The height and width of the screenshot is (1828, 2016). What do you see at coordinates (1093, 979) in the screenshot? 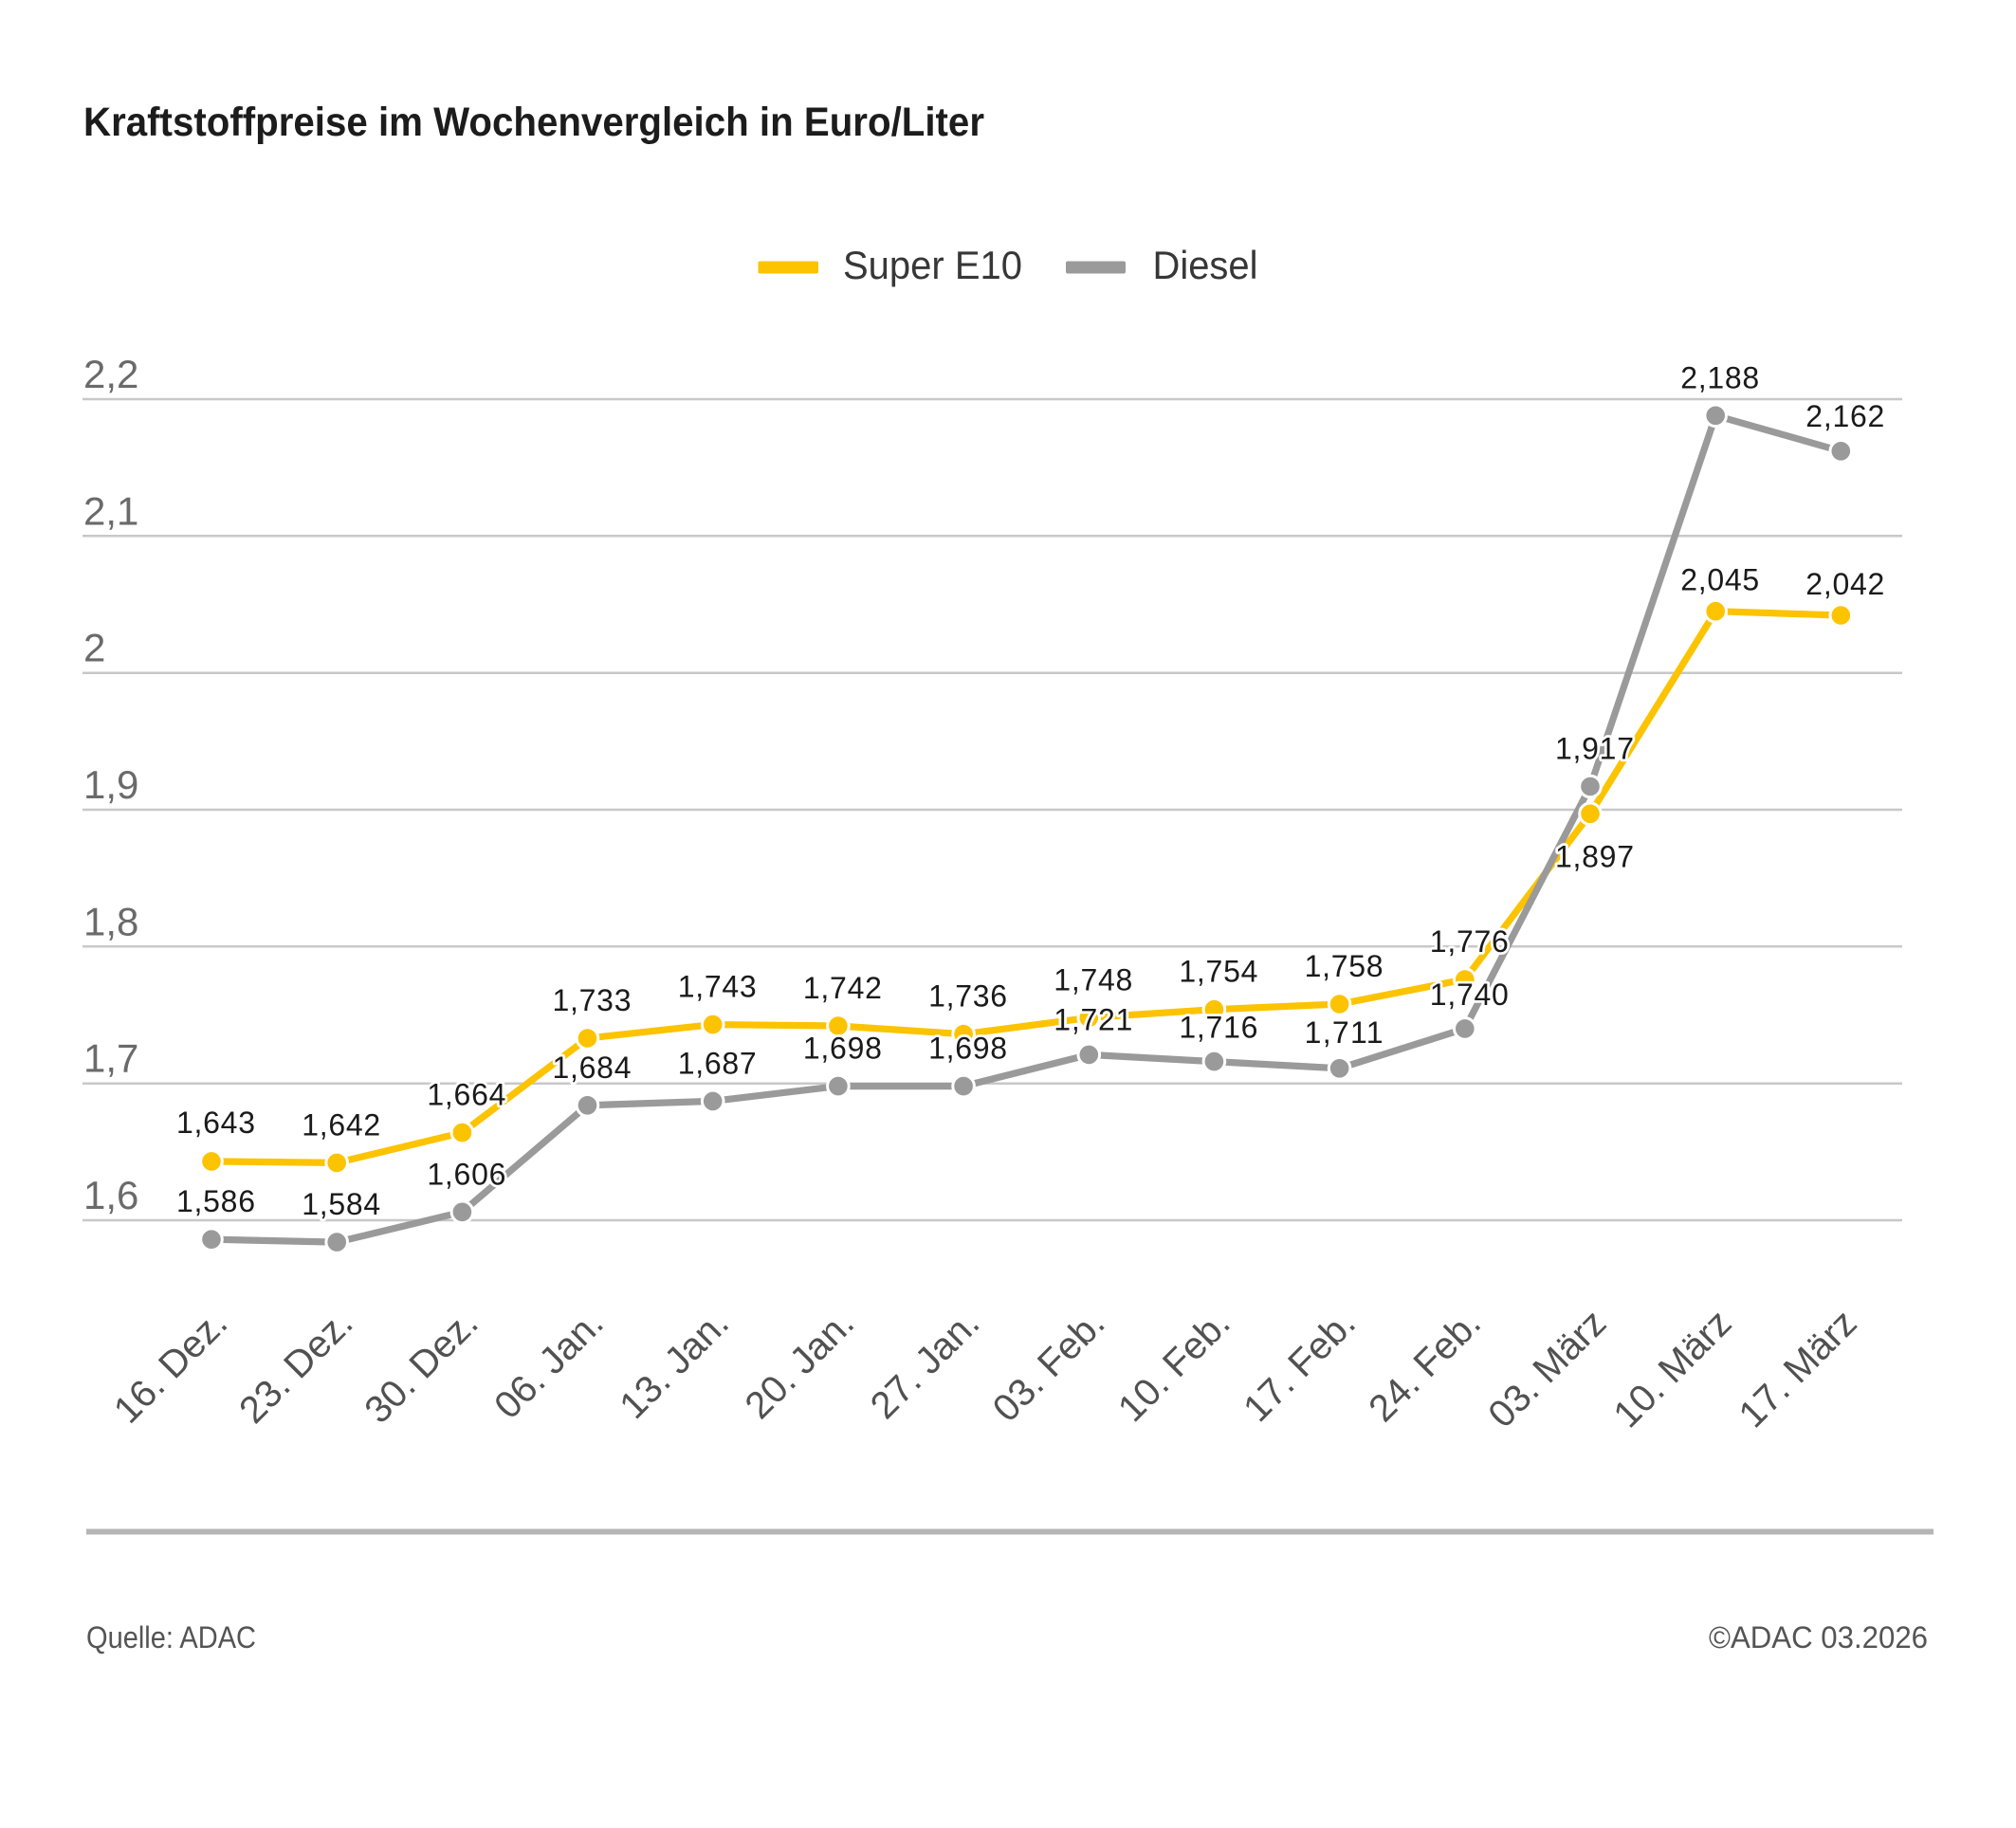
I see `svg-text: 1,748` at bounding box center [1093, 979].